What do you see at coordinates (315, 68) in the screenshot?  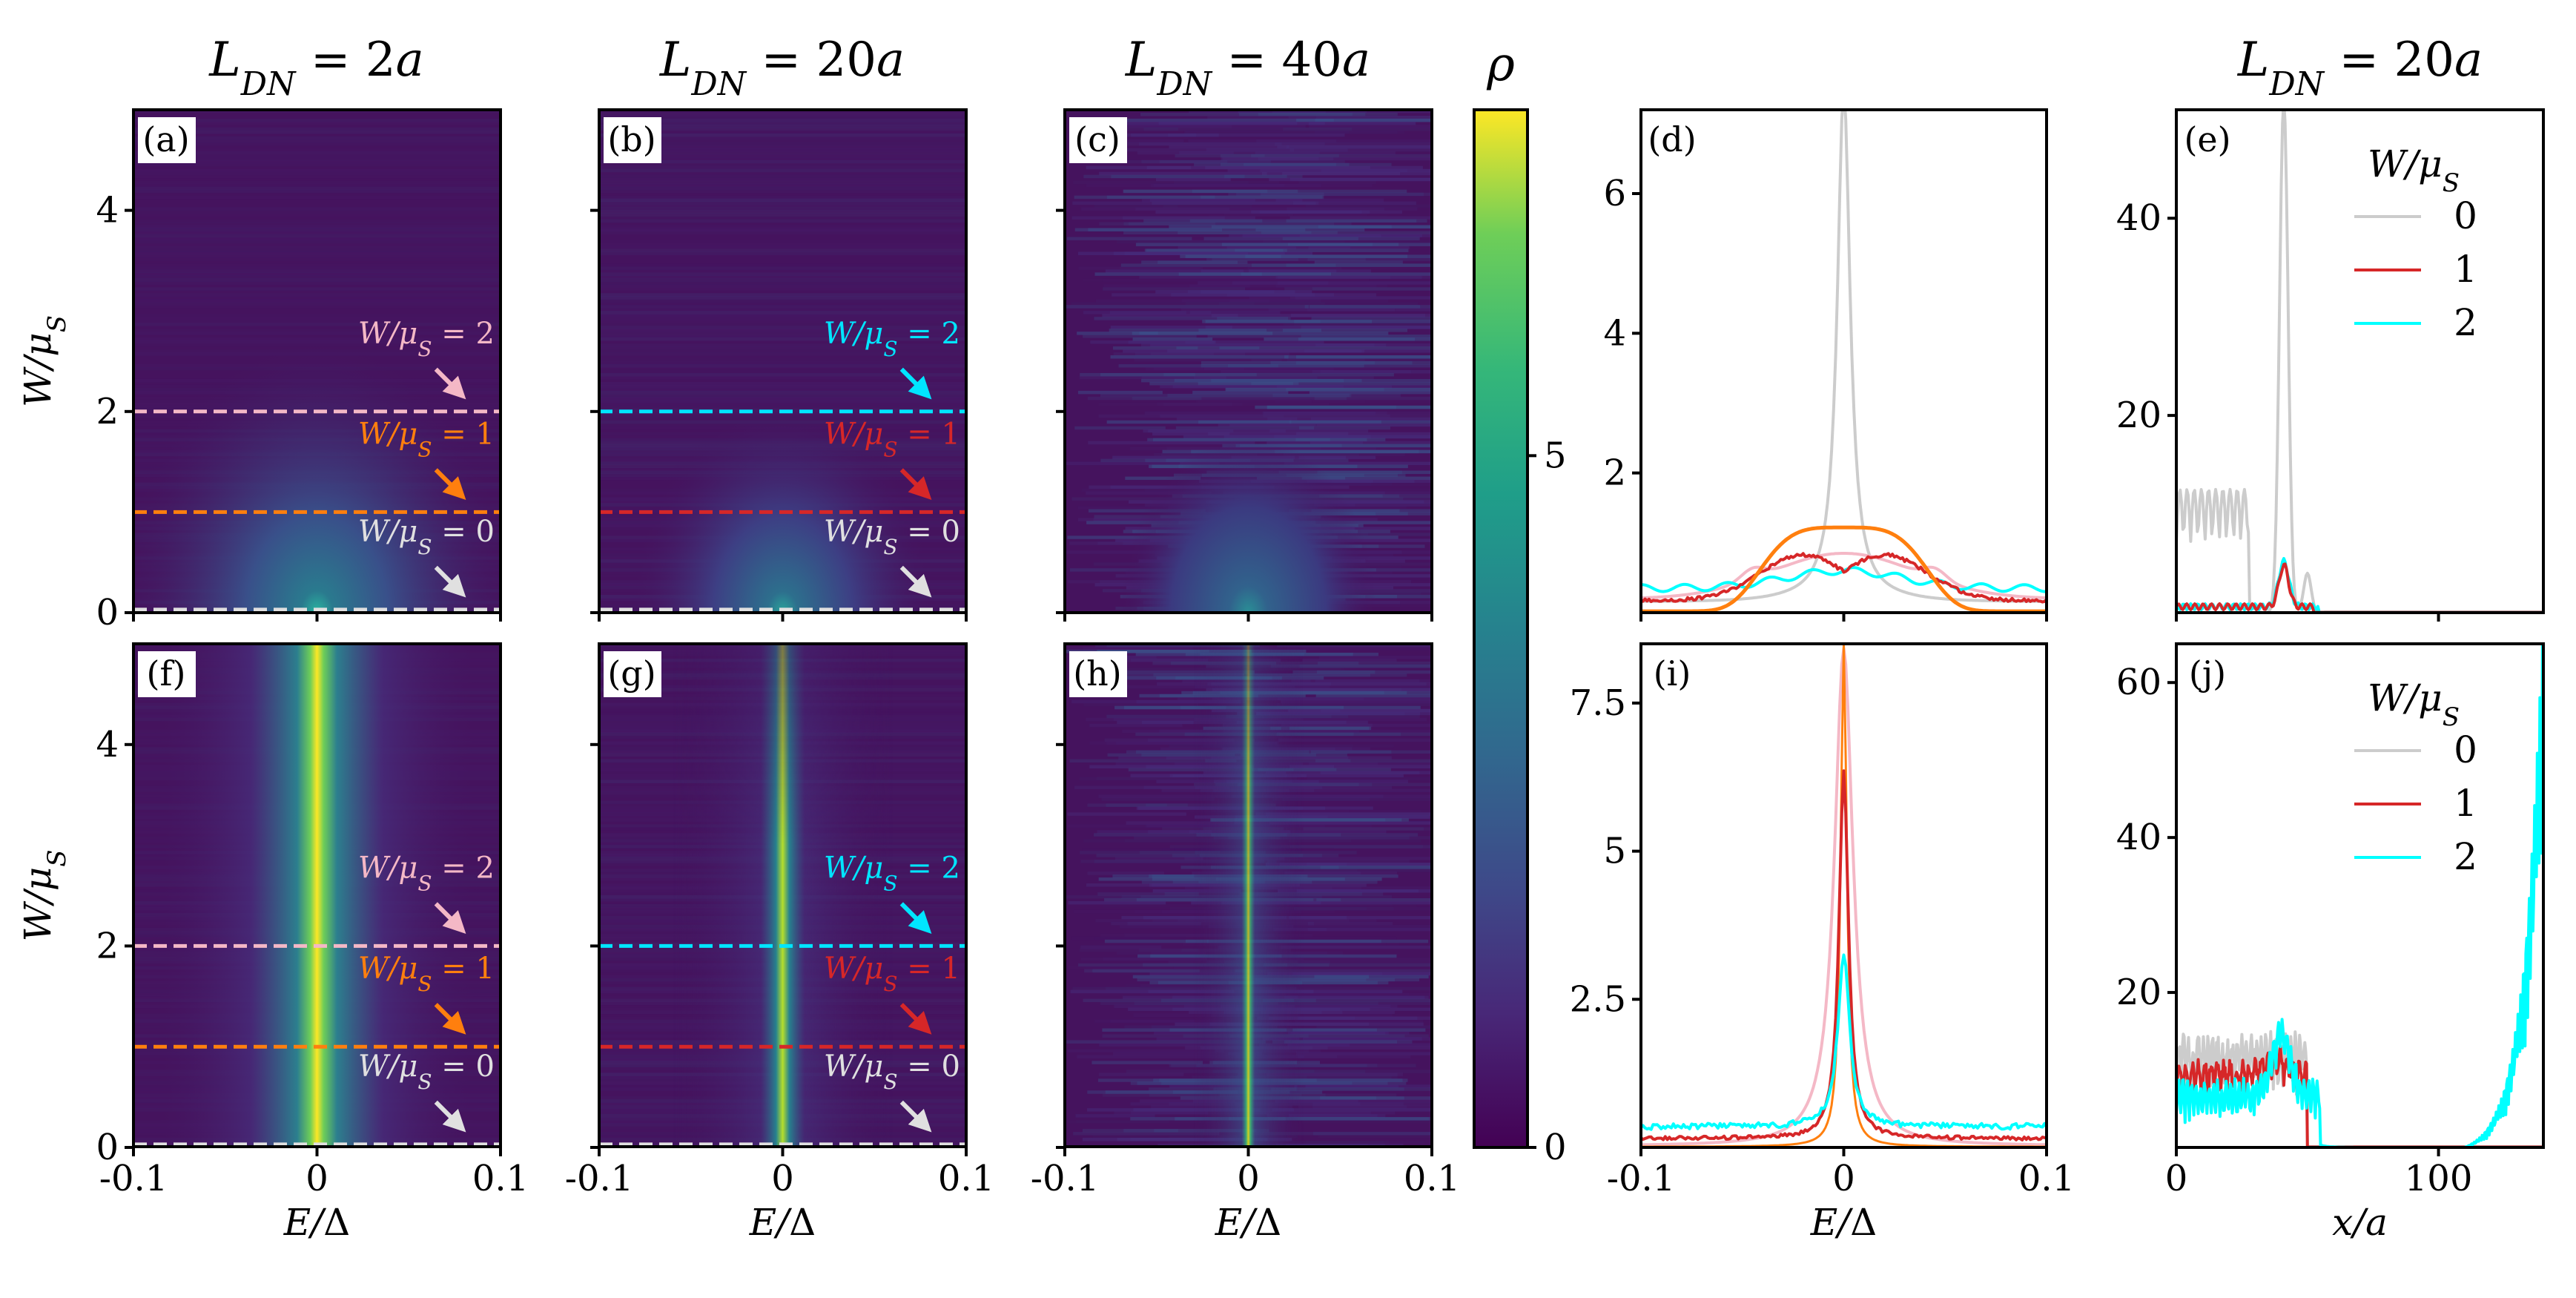 I see `column-title-1: LDN = 2a` at bounding box center [315, 68].